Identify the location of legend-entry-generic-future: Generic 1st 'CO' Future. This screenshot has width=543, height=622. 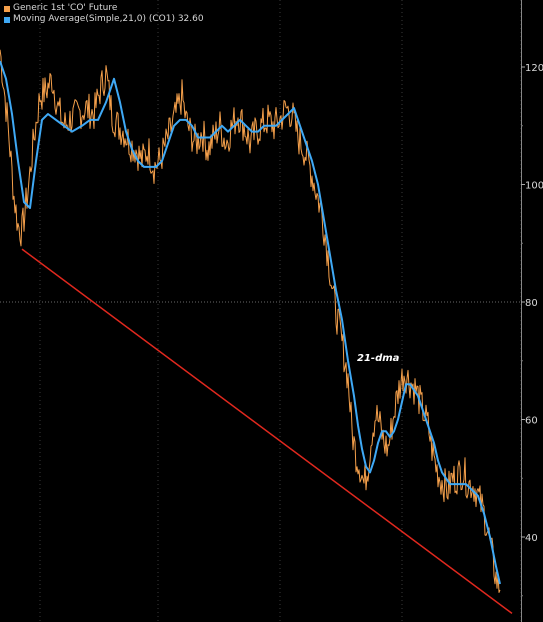
(104, 8).